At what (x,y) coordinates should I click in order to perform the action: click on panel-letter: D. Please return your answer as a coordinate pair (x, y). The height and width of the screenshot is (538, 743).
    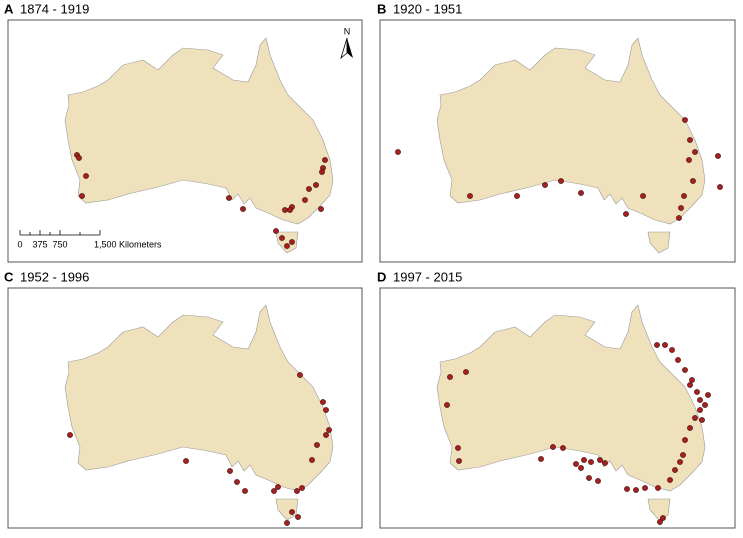
    Looking at the image, I should click on (381, 276).